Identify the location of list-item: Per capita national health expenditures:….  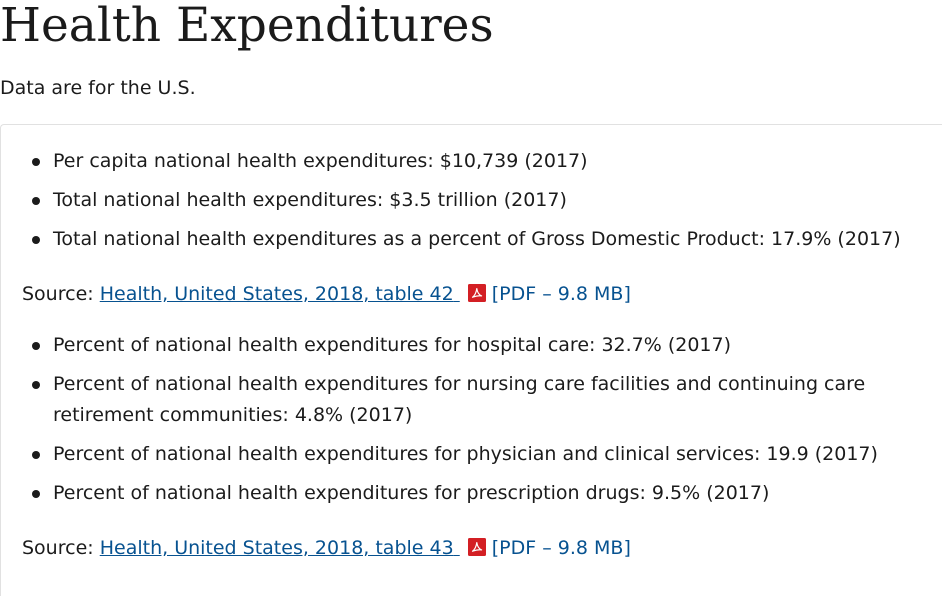
(482, 161).